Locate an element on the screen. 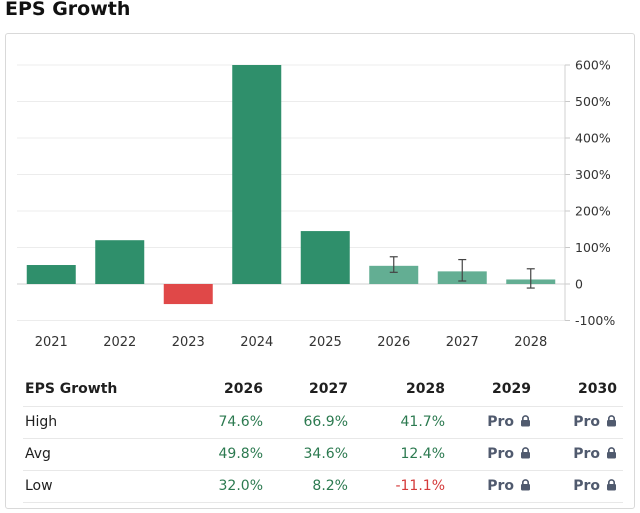  table-cell: 12.4% is located at coordinates (422, 454).